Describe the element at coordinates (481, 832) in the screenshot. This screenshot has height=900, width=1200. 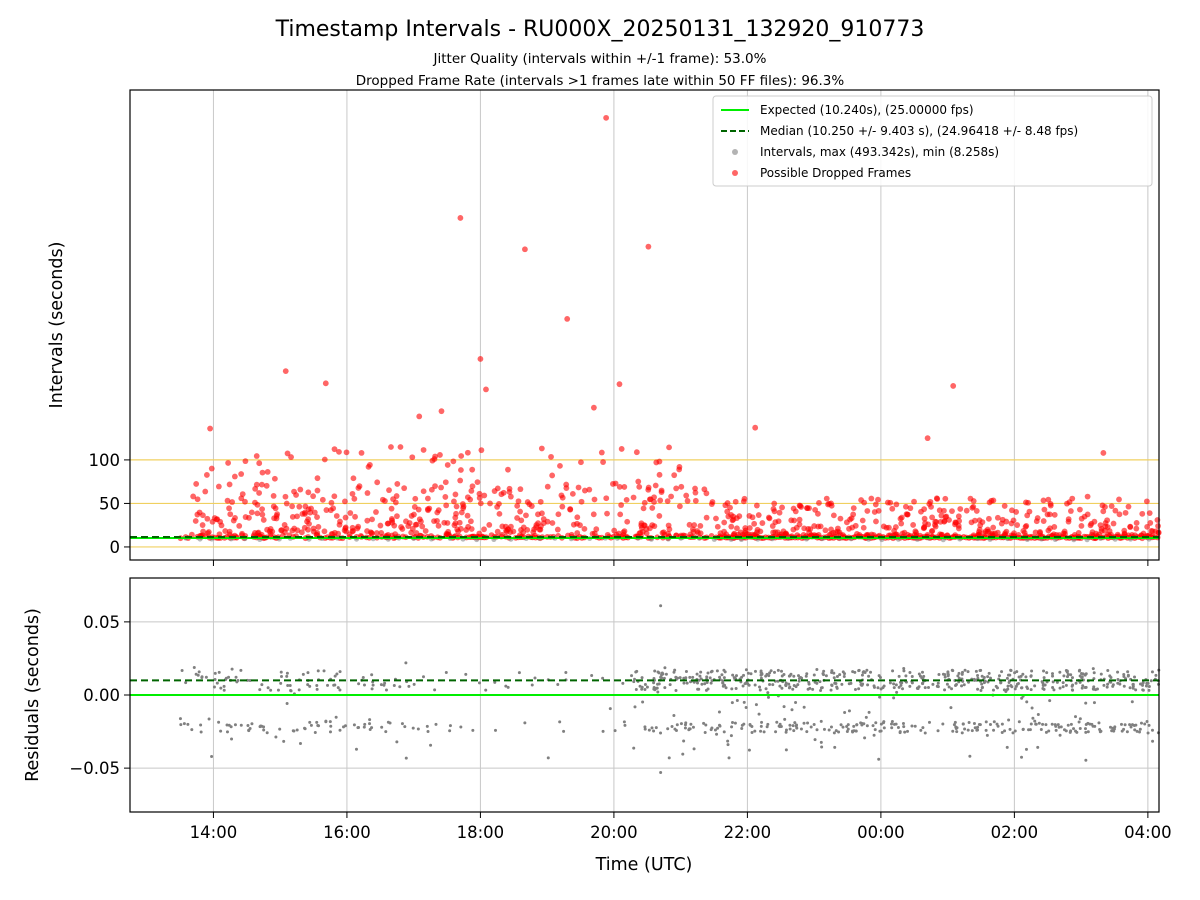
I see `x-tick-label: 18:00` at that location.